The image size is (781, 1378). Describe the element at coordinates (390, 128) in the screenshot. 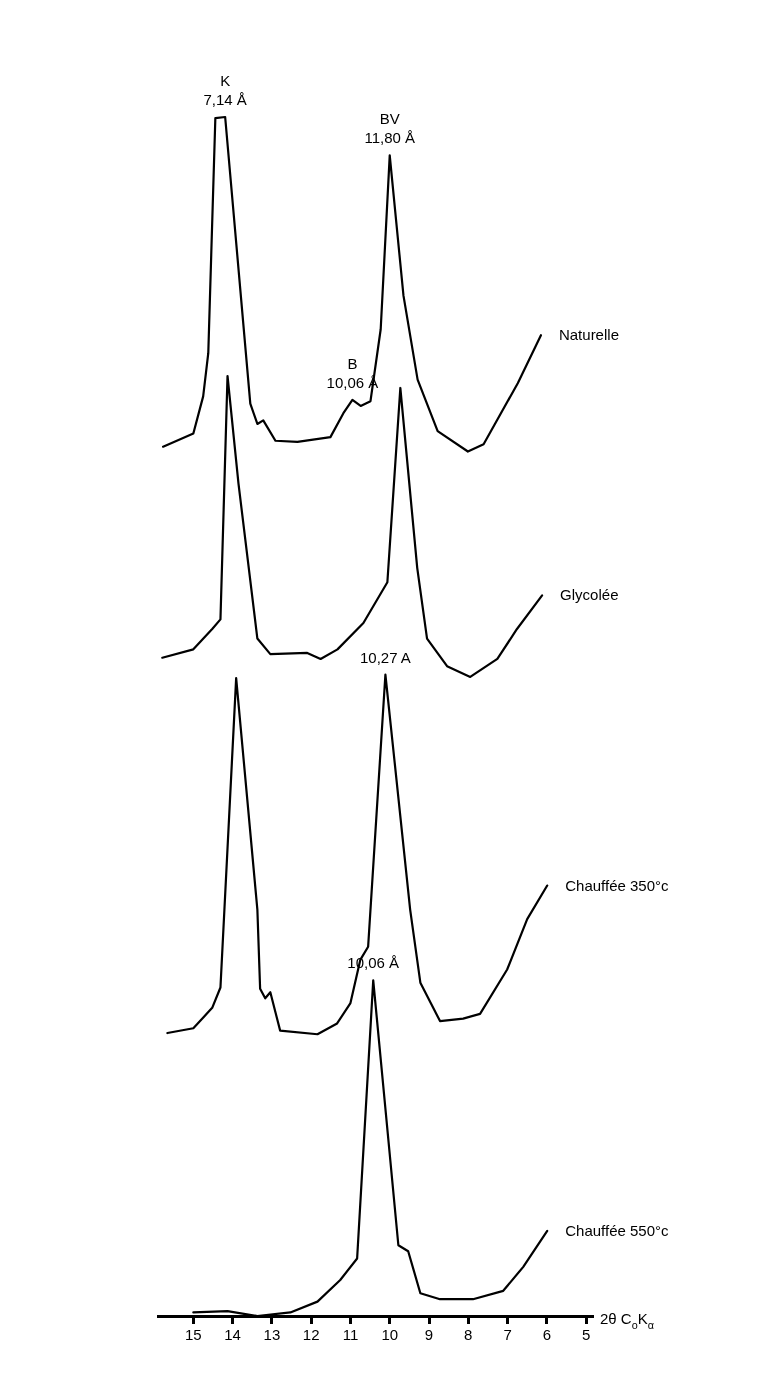

I see `annotation: BV 11,80 Å` at that location.